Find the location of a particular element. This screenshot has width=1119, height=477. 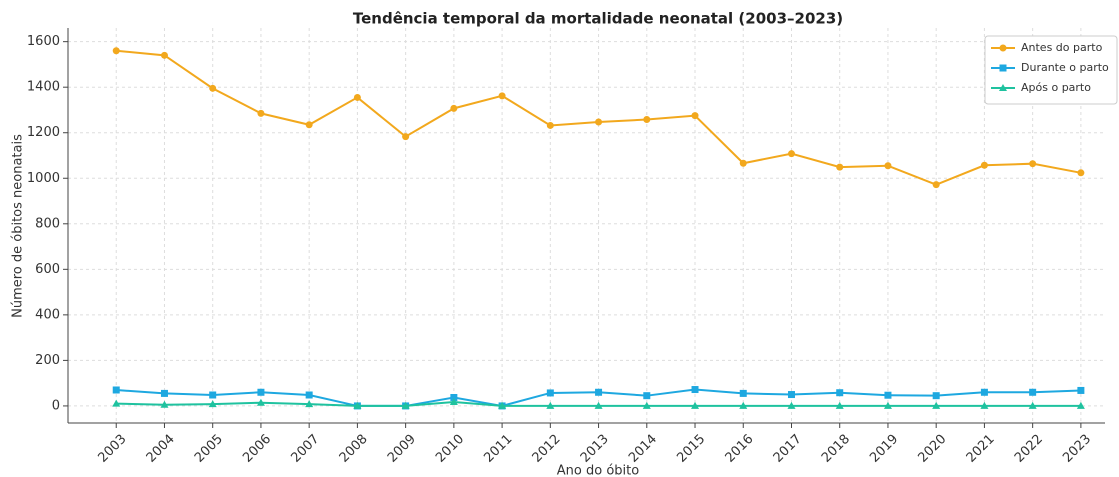

x-tick-label: 2016 is located at coordinates (740, 449).